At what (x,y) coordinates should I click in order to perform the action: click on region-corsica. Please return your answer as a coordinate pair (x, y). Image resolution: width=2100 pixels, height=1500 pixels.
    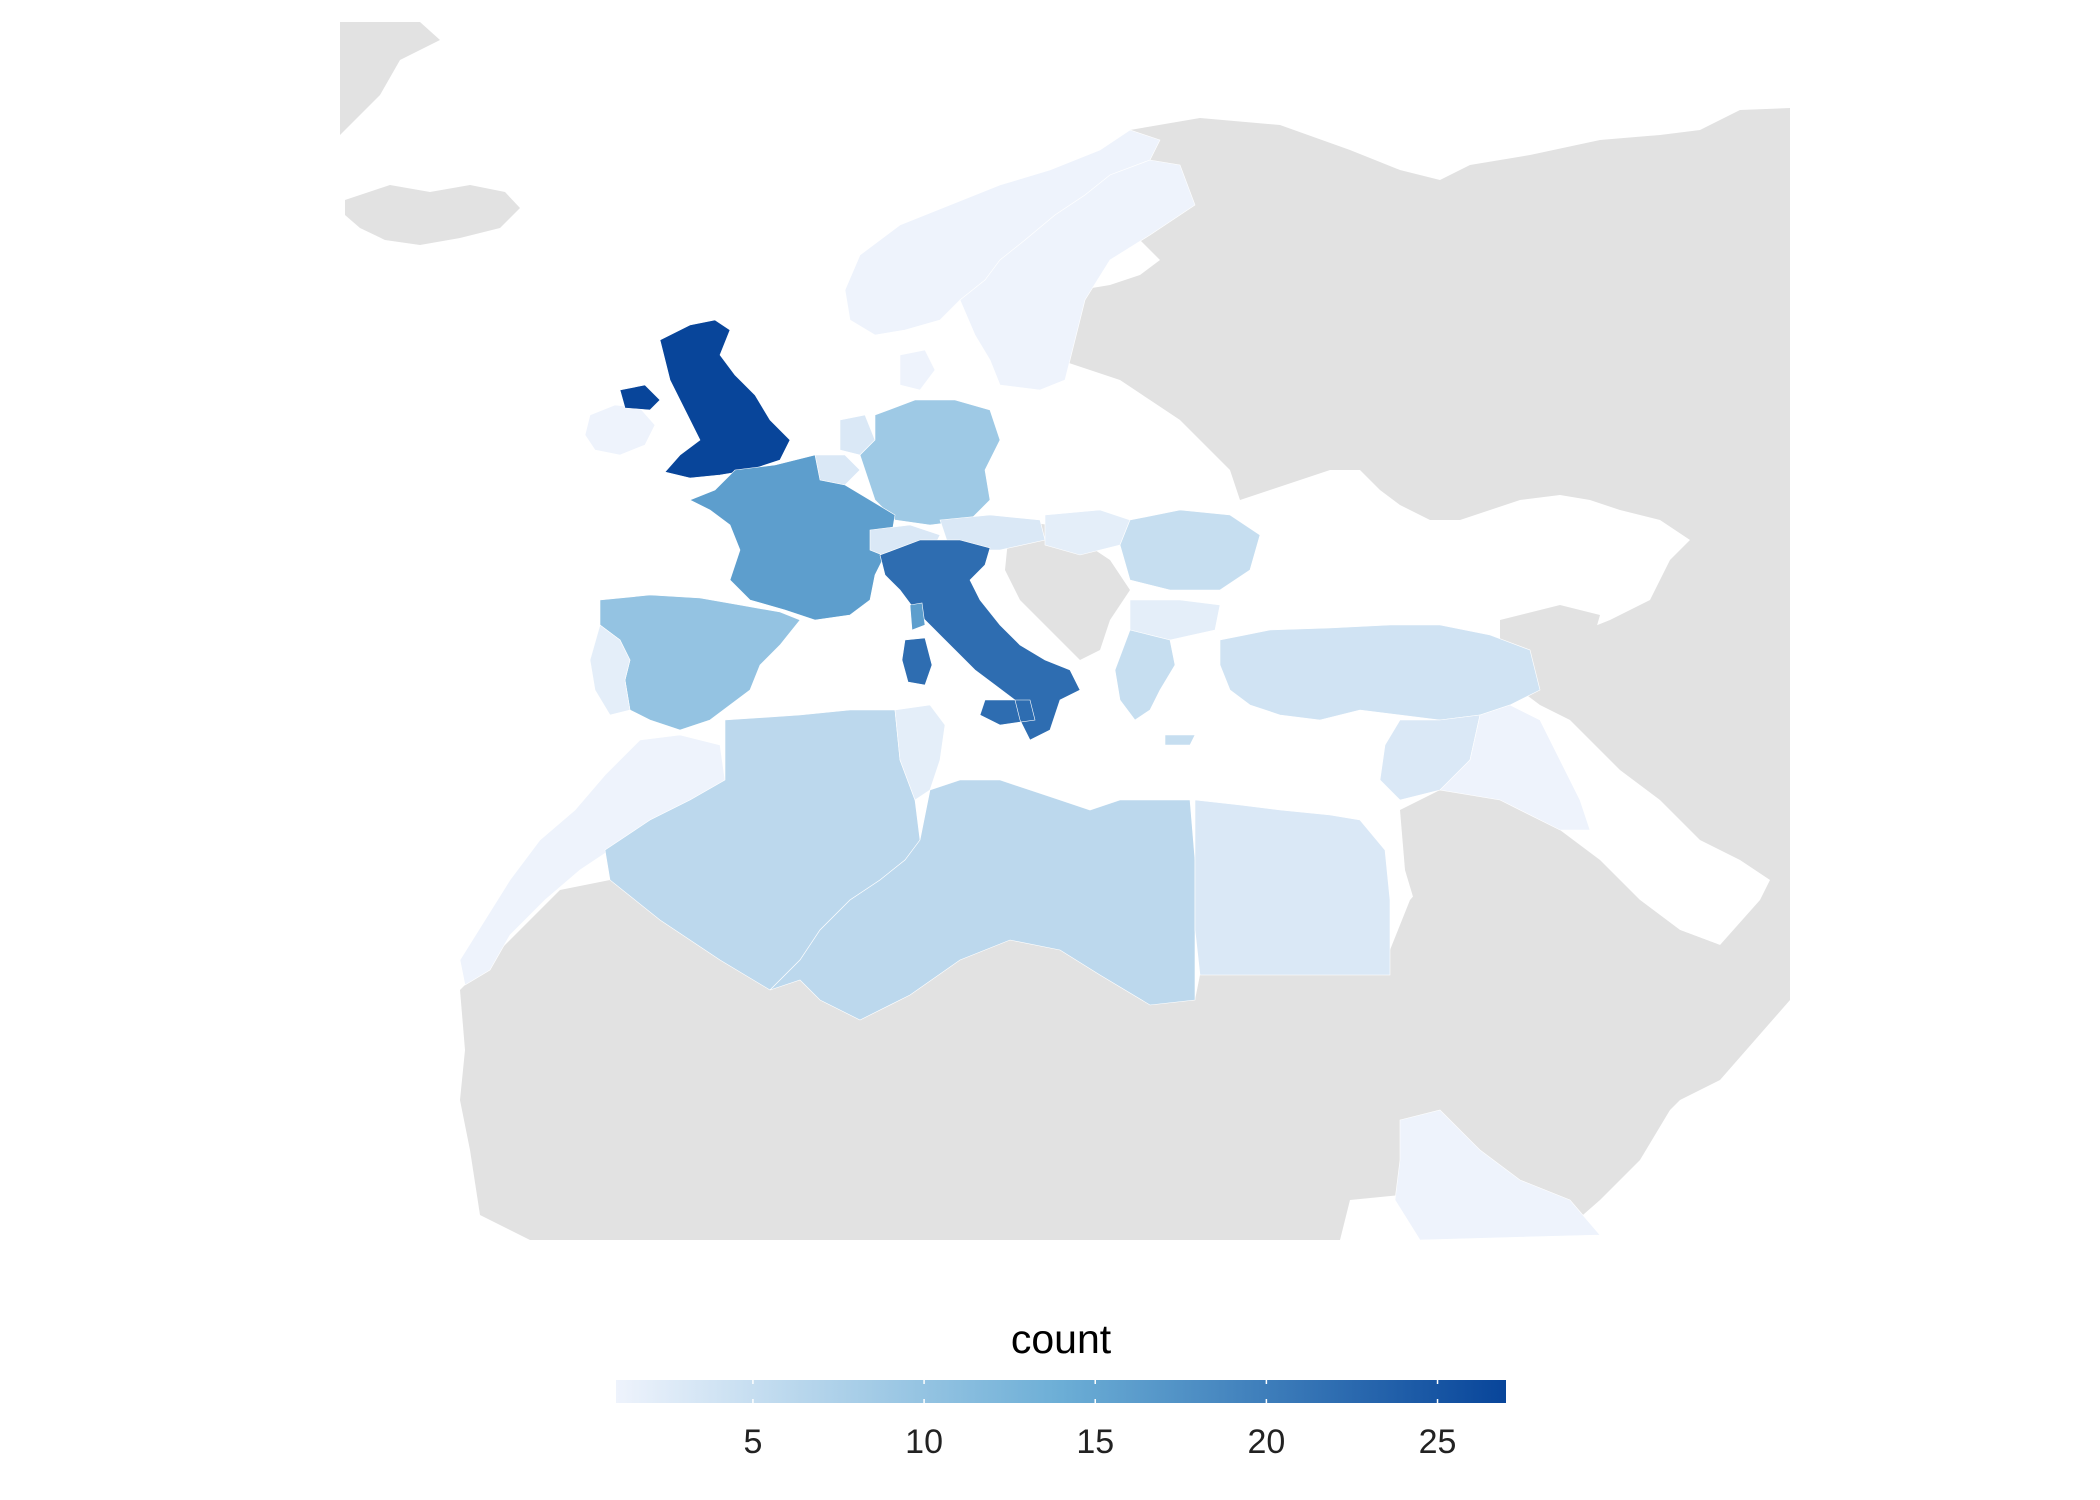
    Looking at the image, I should click on (917, 616).